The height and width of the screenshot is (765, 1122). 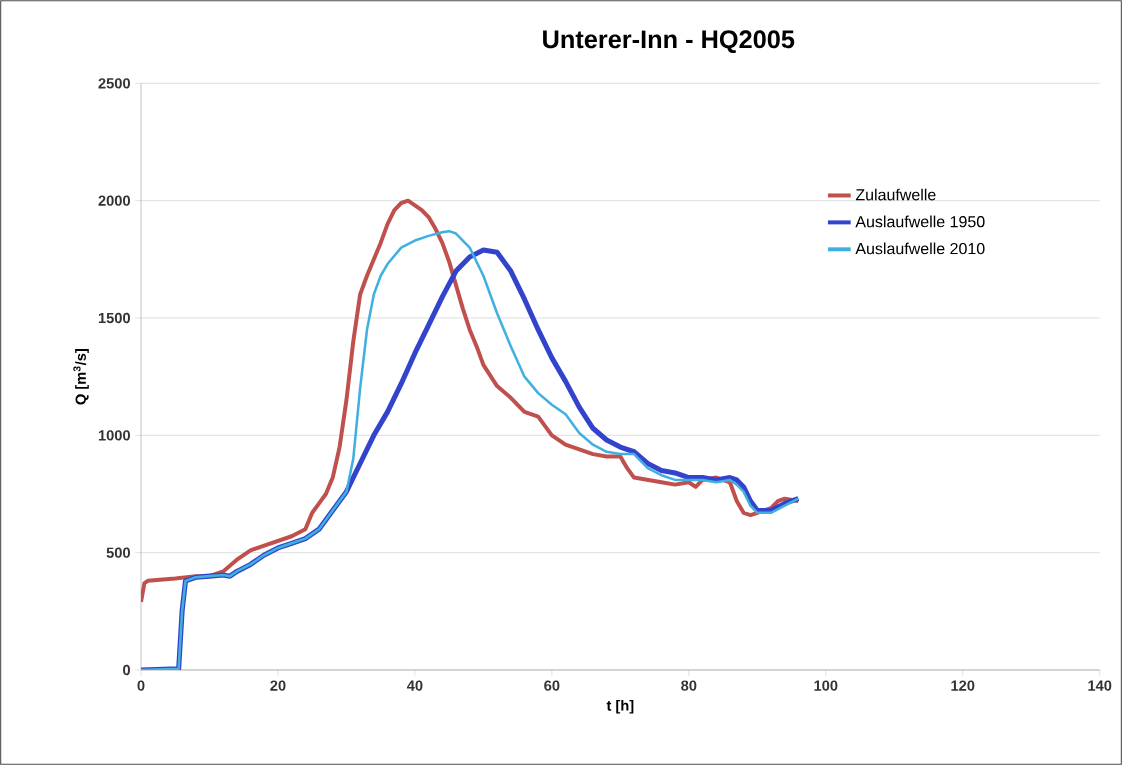 What do you see at coordinates (1100, 685) in the screenshot?
I see `x-tick-label: 140` at bounding box center [1100, 685].